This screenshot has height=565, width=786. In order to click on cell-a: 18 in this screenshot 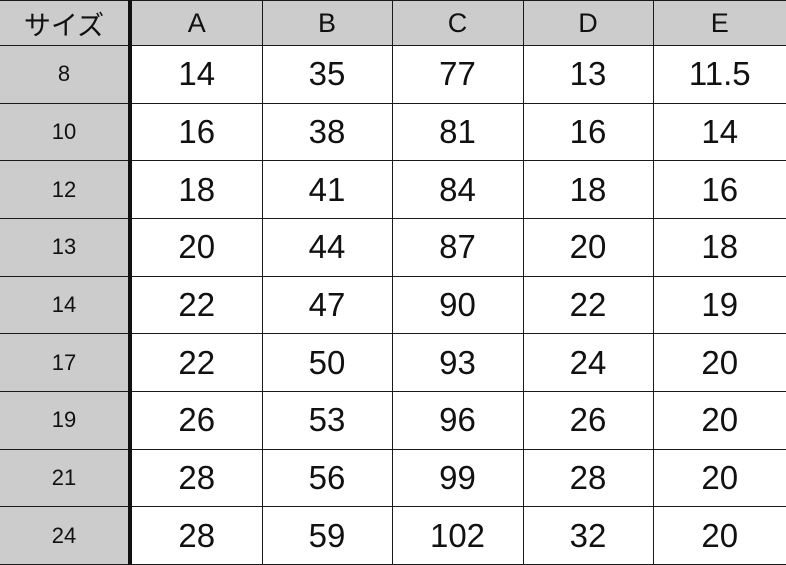, I will do `click(196, 189)`.